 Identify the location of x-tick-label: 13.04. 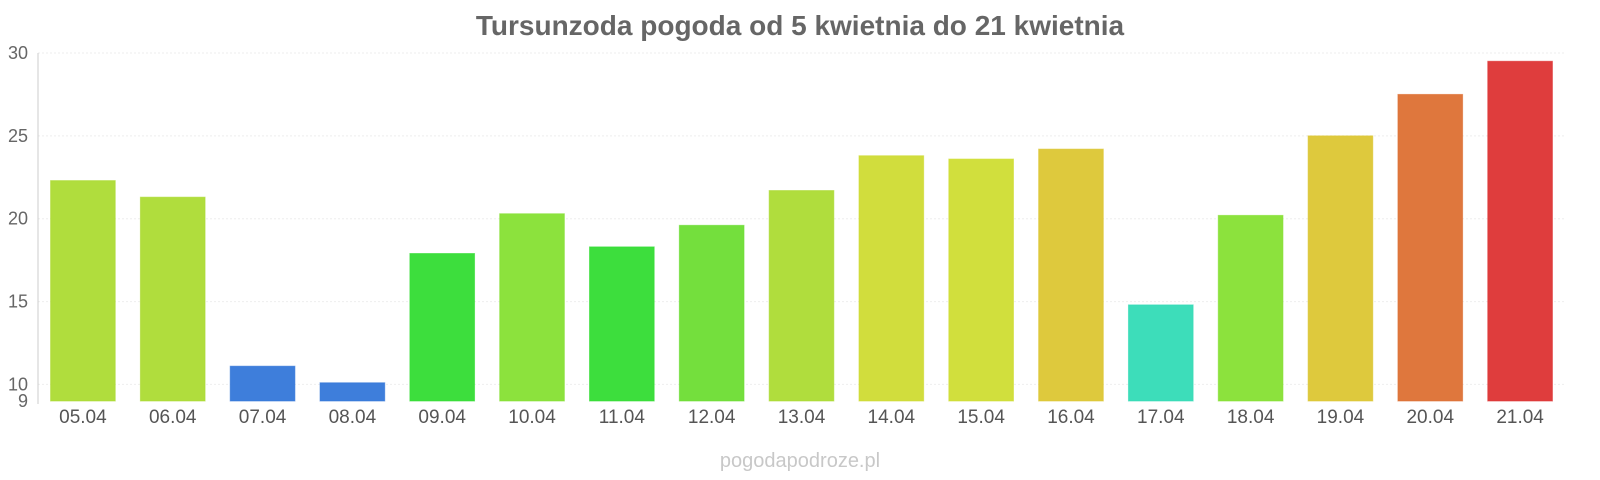
(802, 417).